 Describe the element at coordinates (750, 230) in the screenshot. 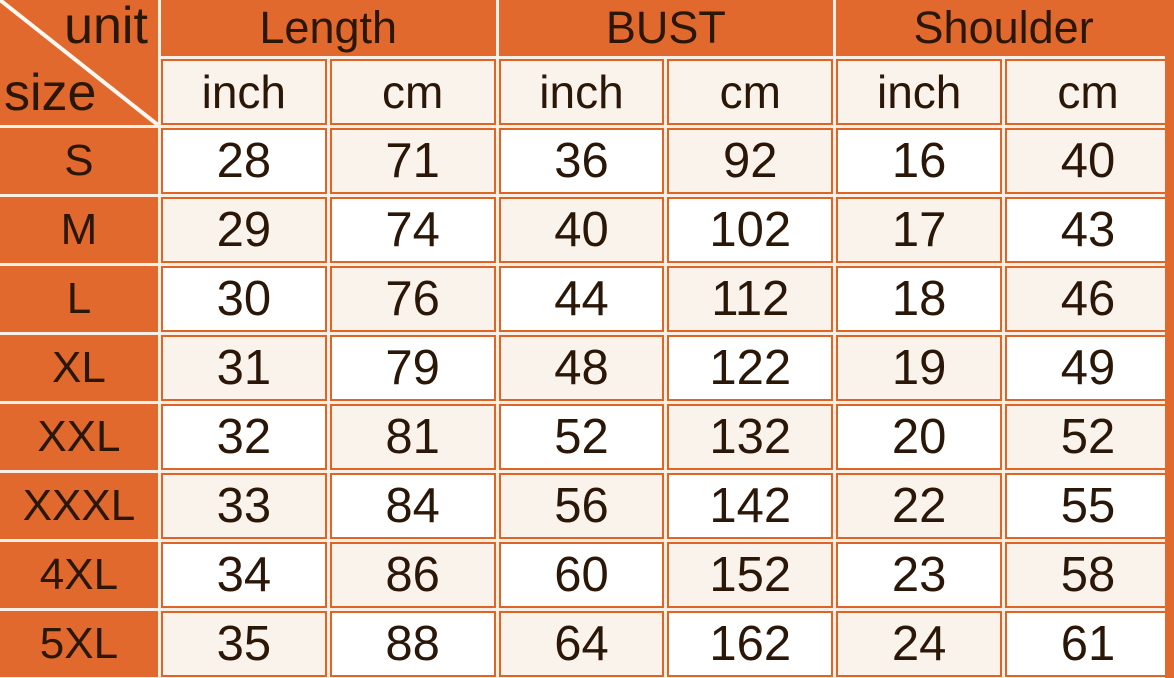

I see `data-cell: 102` at that location.